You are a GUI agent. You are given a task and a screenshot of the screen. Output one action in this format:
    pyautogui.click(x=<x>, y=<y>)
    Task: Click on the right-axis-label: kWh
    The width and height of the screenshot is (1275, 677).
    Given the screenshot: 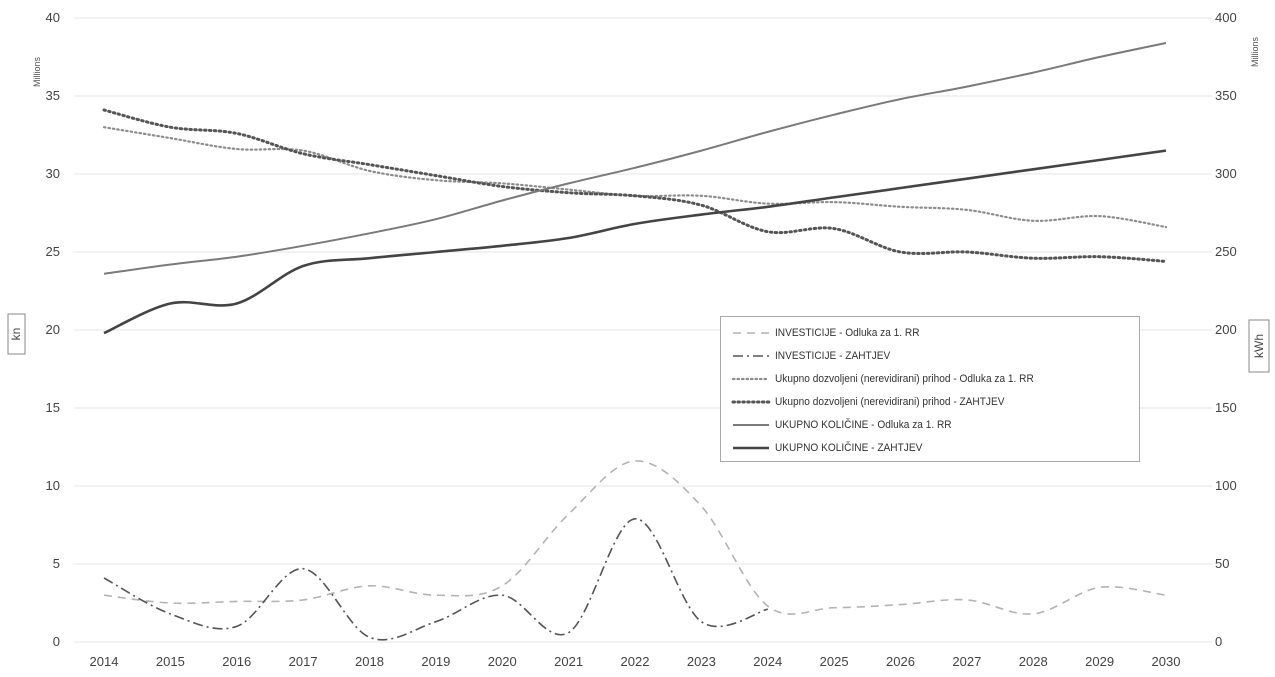 What is the action you would take?
    pyautogui.click(x=1259, y=346)
    